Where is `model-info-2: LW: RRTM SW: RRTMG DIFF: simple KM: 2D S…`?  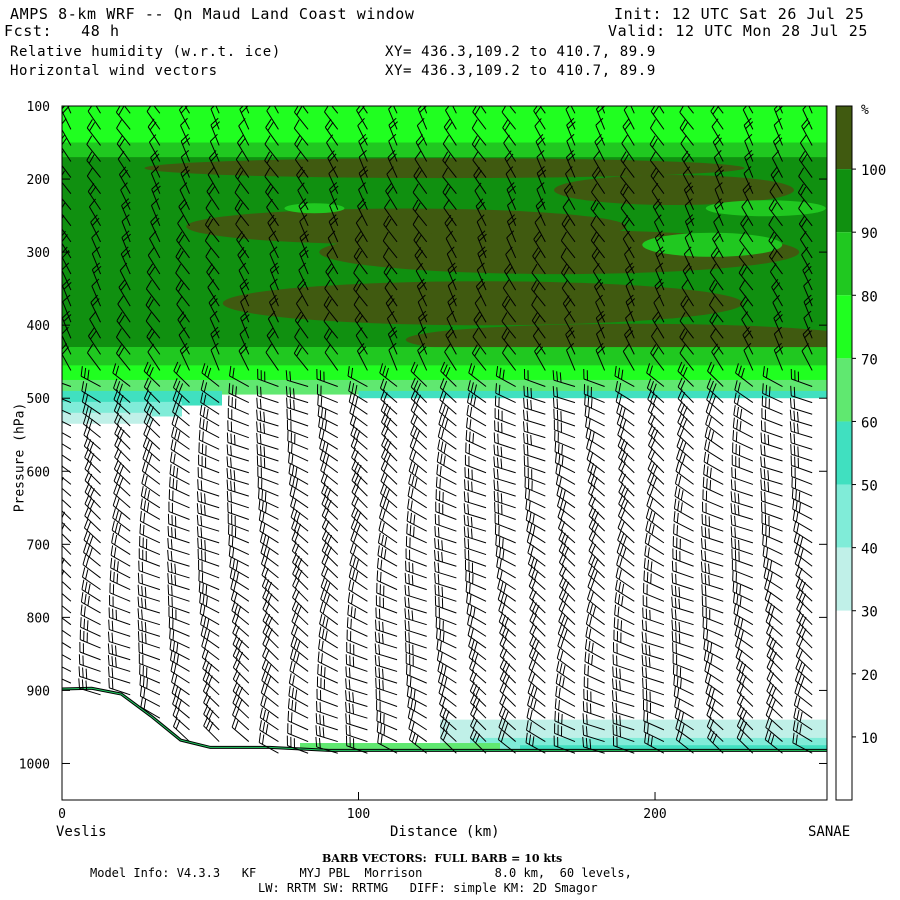
model-info-2: LW: RRTM SW: RRTMG DIFF: simple KM: 2D S… is located at coordinates (428, 888).